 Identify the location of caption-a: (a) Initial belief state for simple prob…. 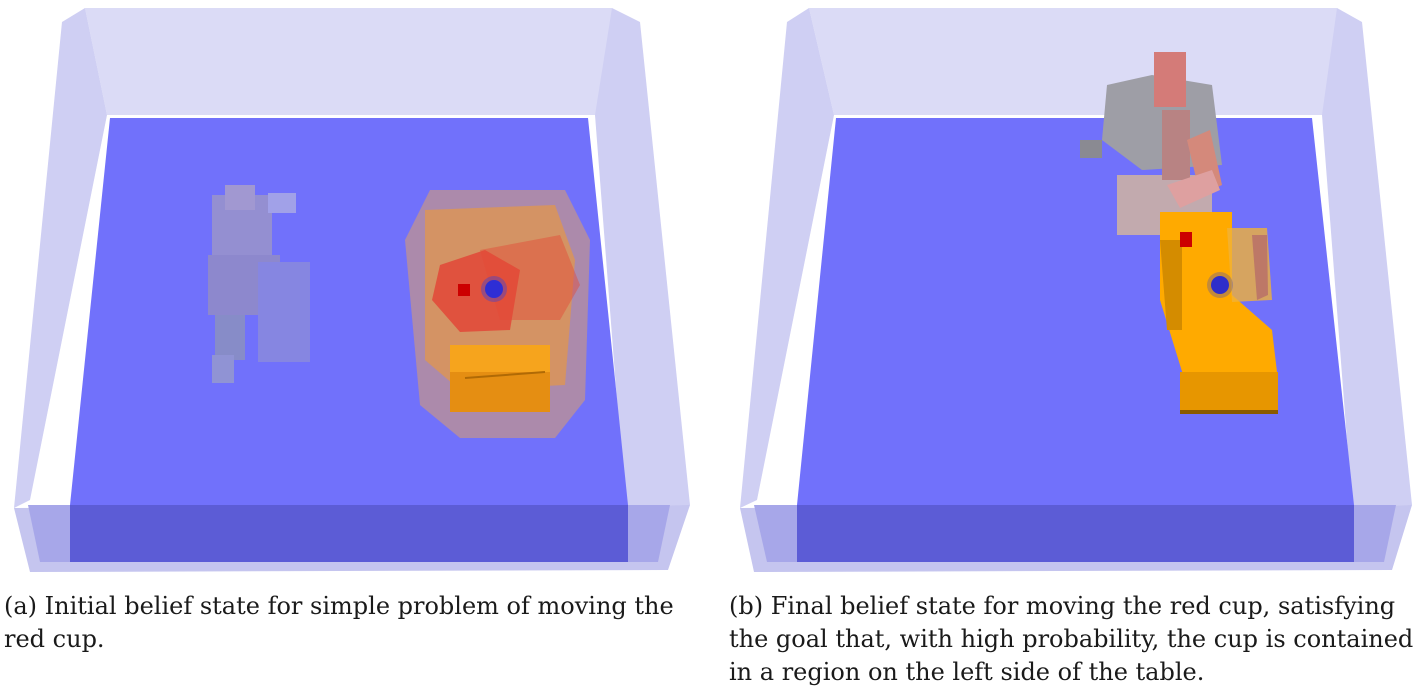
(339, 622).